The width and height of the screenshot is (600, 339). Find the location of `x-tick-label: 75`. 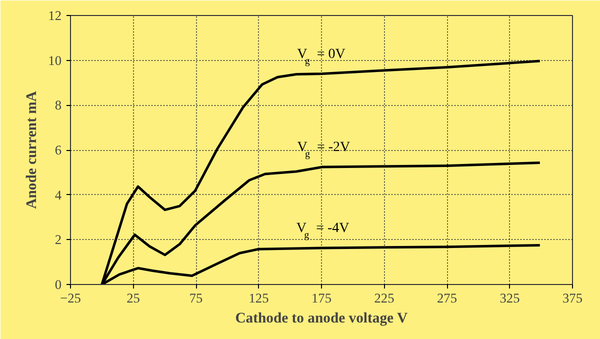

x-tick-label: 75 is located at coordinates (196, 298).